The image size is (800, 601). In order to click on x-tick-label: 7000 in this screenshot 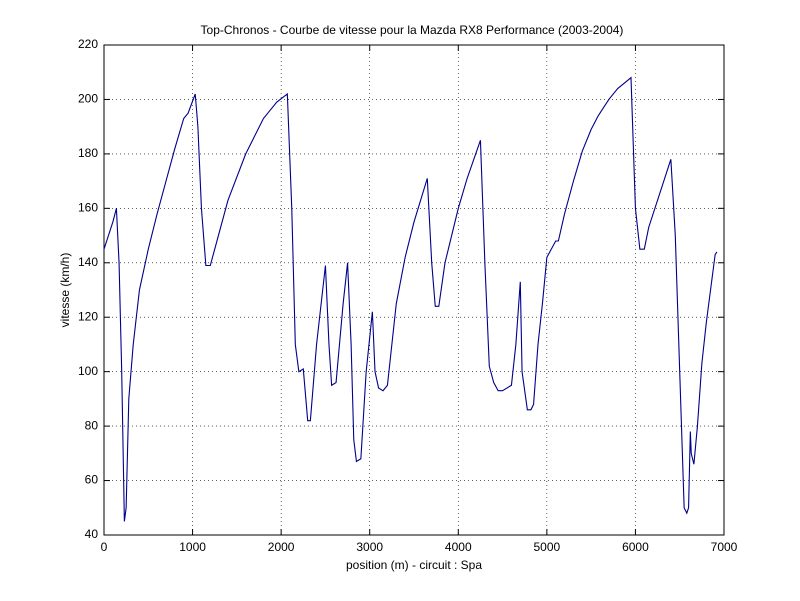, I will do `click(724, 547)`.